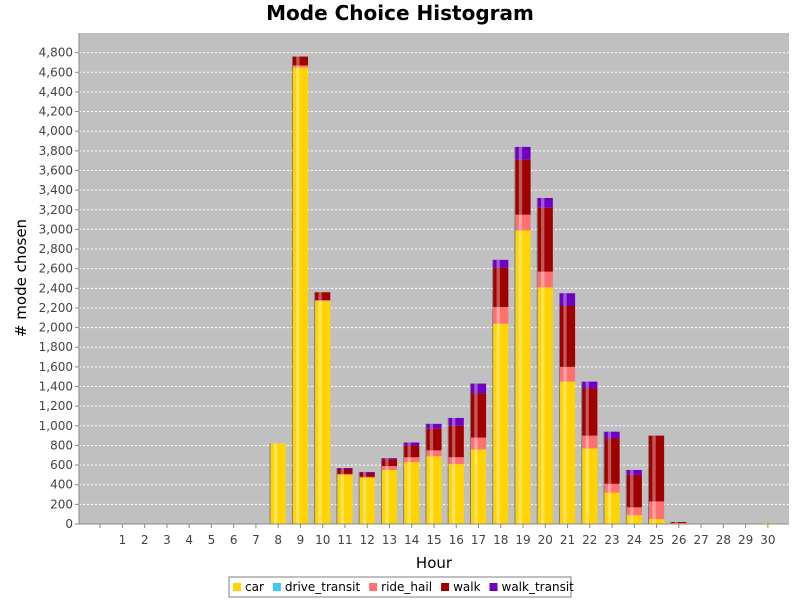 The height and width of the screenshot is (600, 800). I want to click on y-tick-label: 4,000, so click(56, 131).